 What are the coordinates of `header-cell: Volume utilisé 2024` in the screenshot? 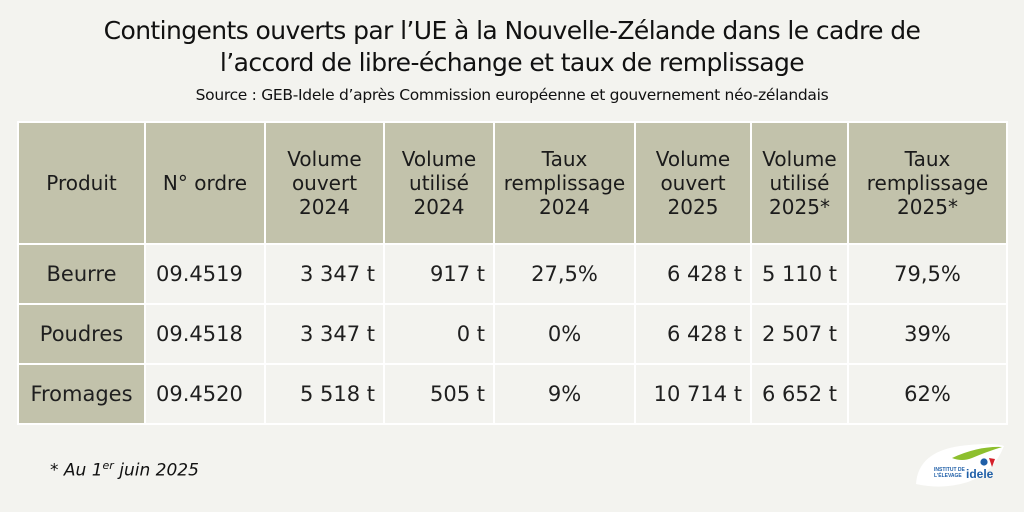 It's located at (439, 183).